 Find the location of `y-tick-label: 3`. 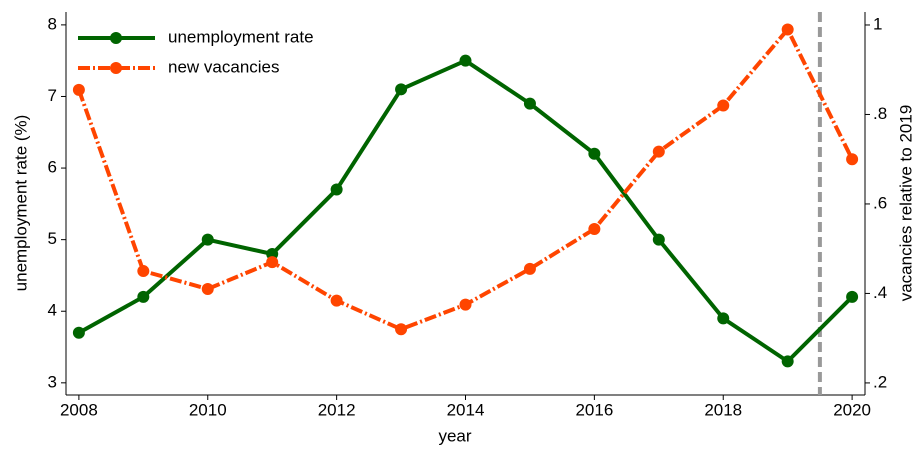

y-tick-label: 3 is located at coordinates (52, 381).